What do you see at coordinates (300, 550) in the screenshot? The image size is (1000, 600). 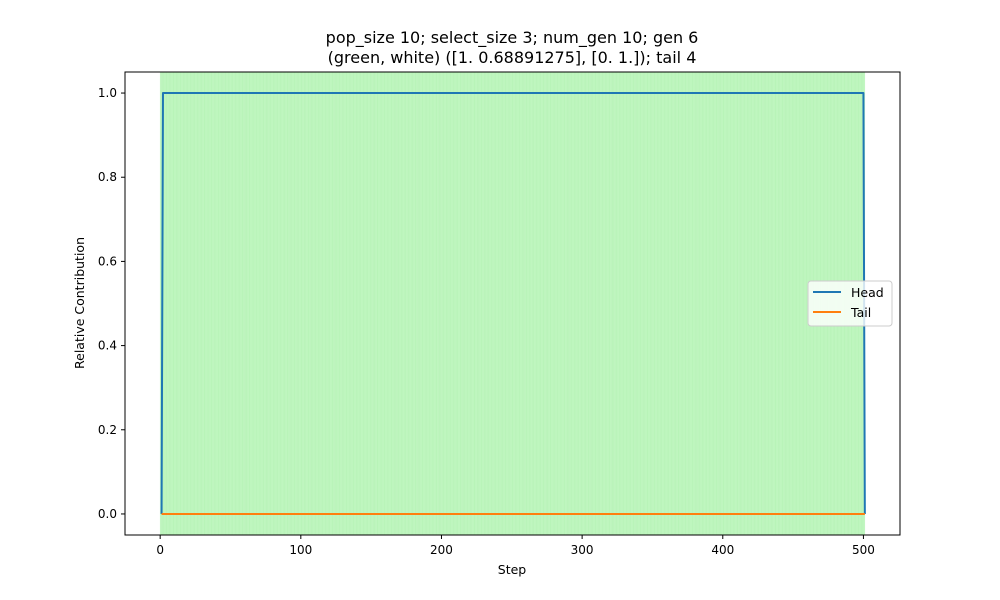 I see `x-tick-label: 100` at bounding box center [300, 550].